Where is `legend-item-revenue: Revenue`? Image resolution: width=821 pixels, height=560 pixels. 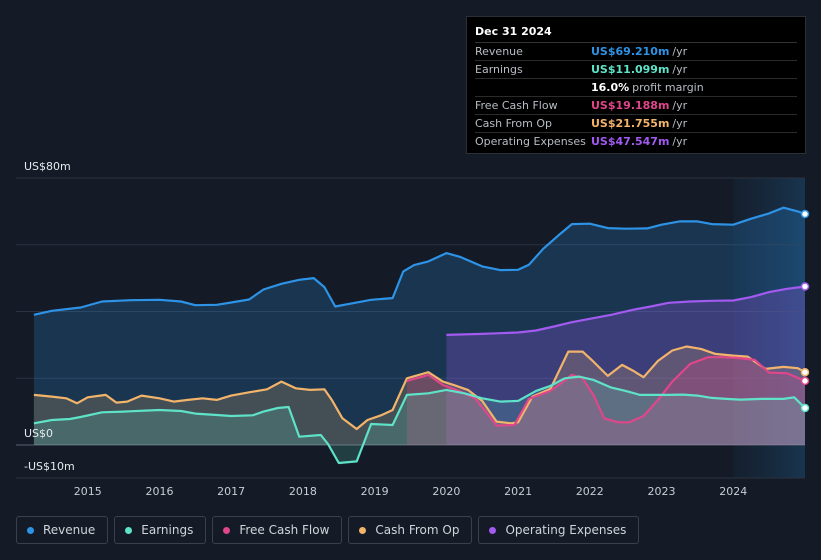
legend-item-revenue: Revenue is located at coordinates (62, 530).